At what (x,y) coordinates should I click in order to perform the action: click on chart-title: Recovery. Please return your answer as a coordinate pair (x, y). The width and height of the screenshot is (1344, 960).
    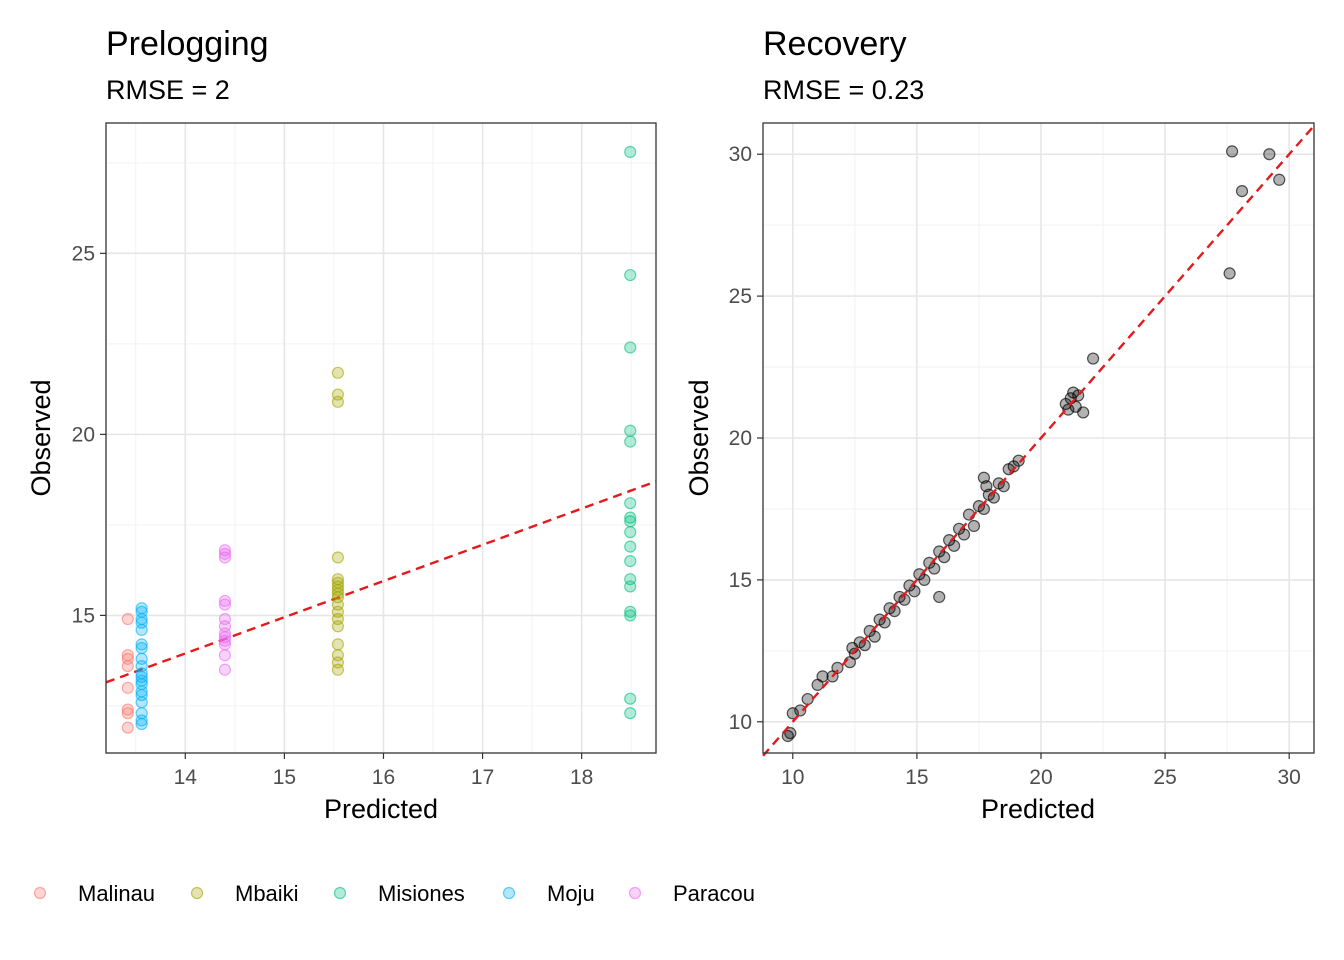
    Looking at the image, I should click on (835, 44).